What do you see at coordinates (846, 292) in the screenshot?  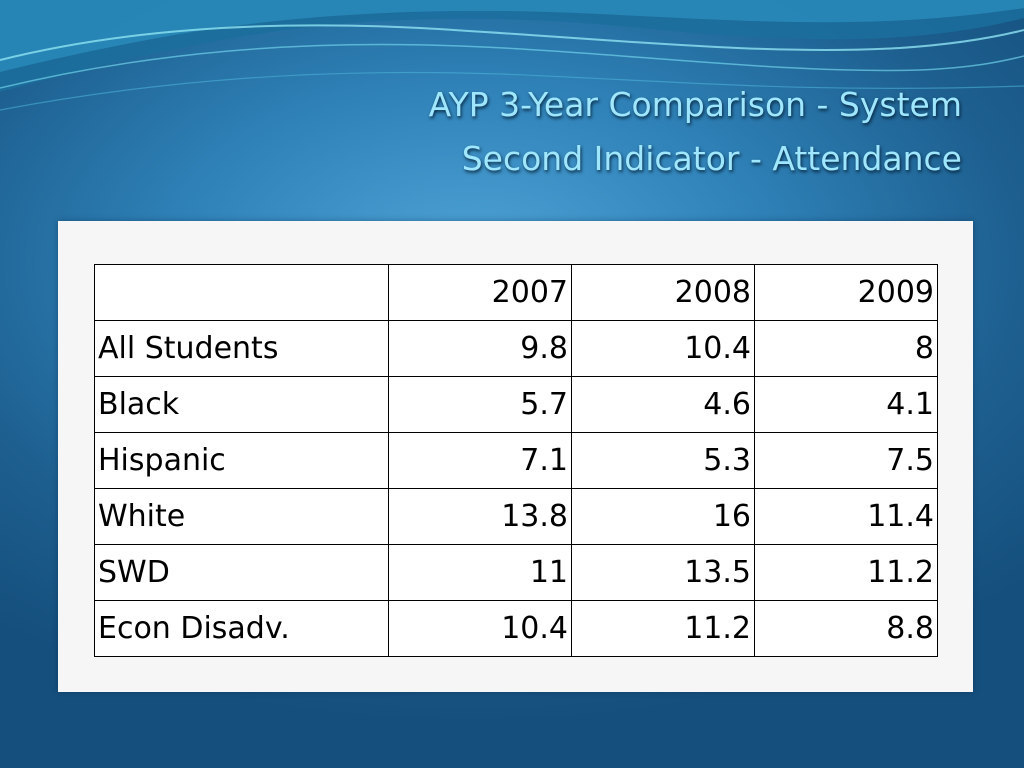 I see `header-cell-year: 2009` at bounding box center [846, 292].